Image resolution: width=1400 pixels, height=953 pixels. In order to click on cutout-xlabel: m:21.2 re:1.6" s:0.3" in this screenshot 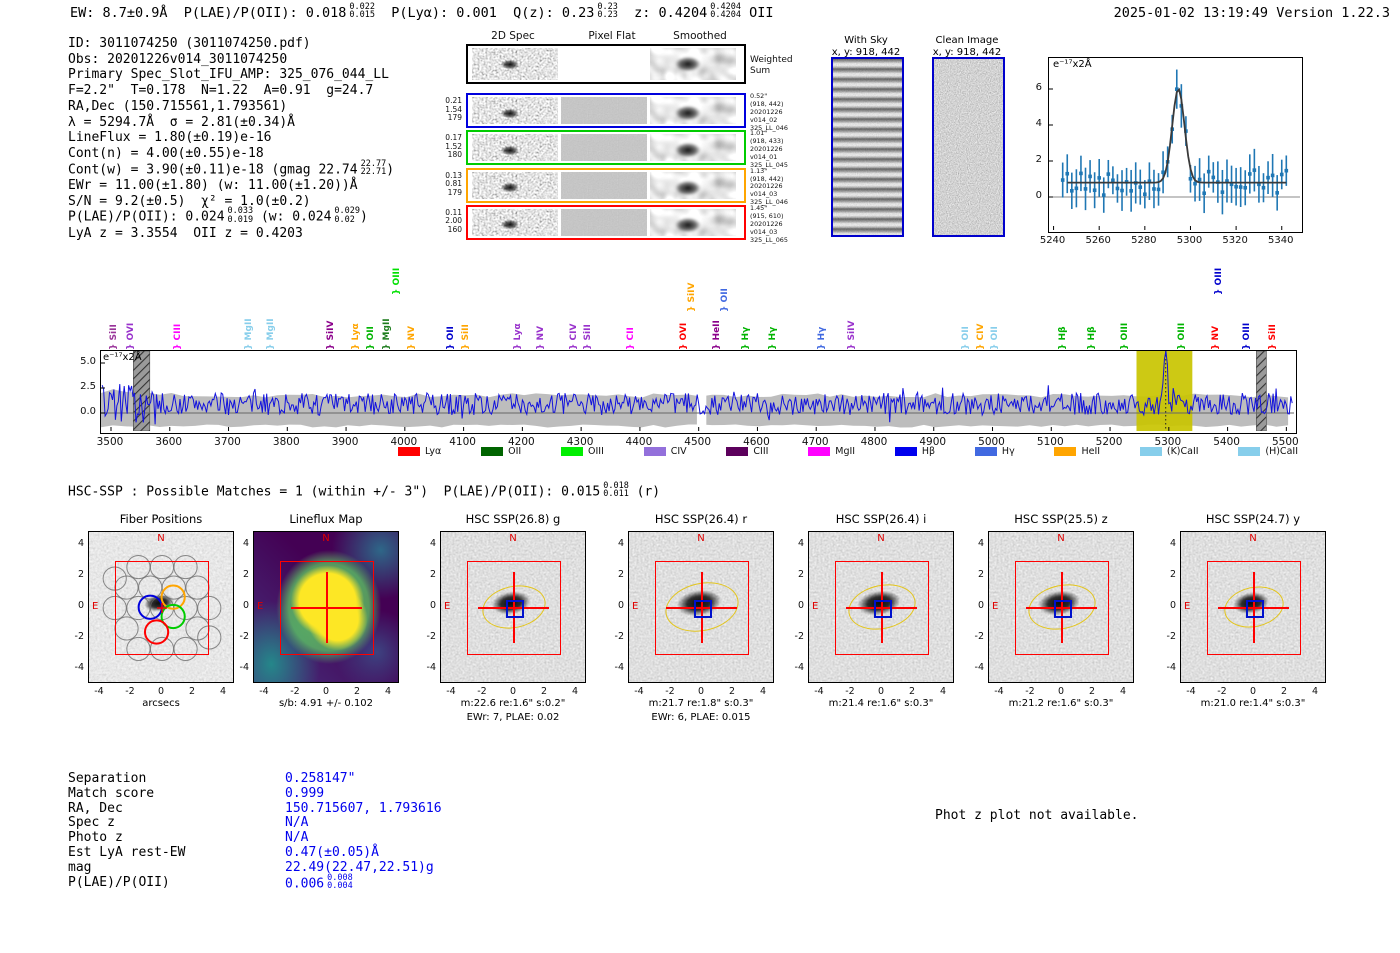, I will do `click(1061, 703)`.